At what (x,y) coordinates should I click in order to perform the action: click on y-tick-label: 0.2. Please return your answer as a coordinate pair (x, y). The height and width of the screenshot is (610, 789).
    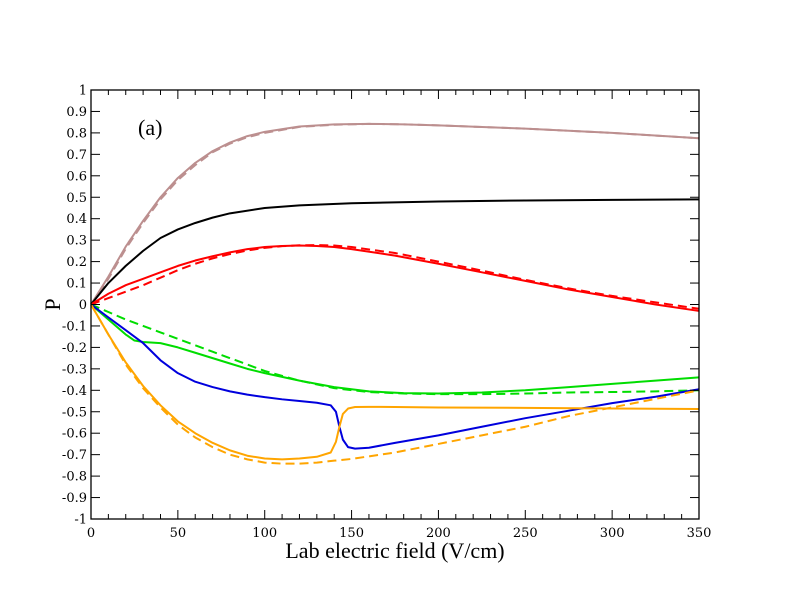
    Looking at the image, I should click on (76, 262).